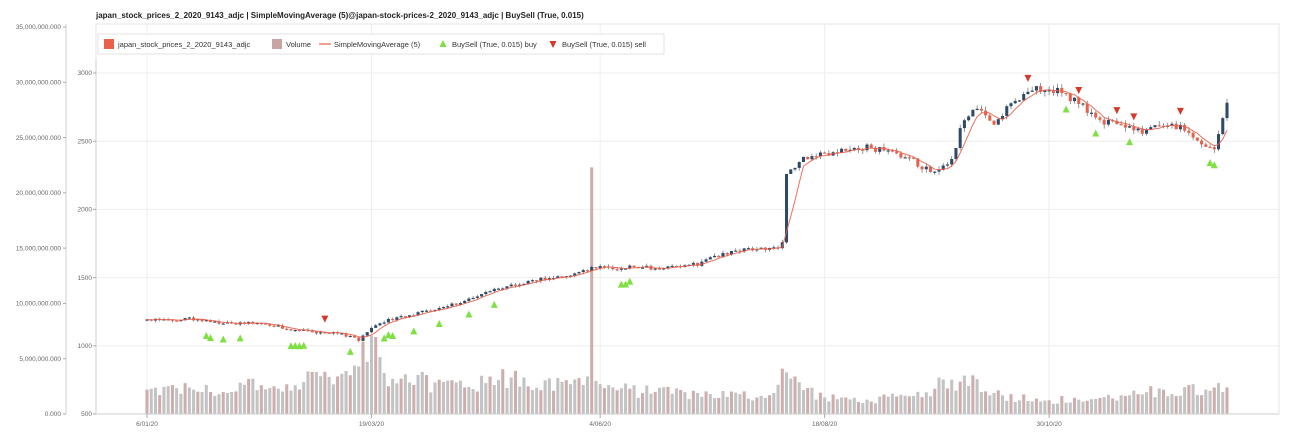 Image resolution: width=1300 pixels, height=435 pixels. I want to click on x-axis-label: 19/03/20, so click(372, 424).